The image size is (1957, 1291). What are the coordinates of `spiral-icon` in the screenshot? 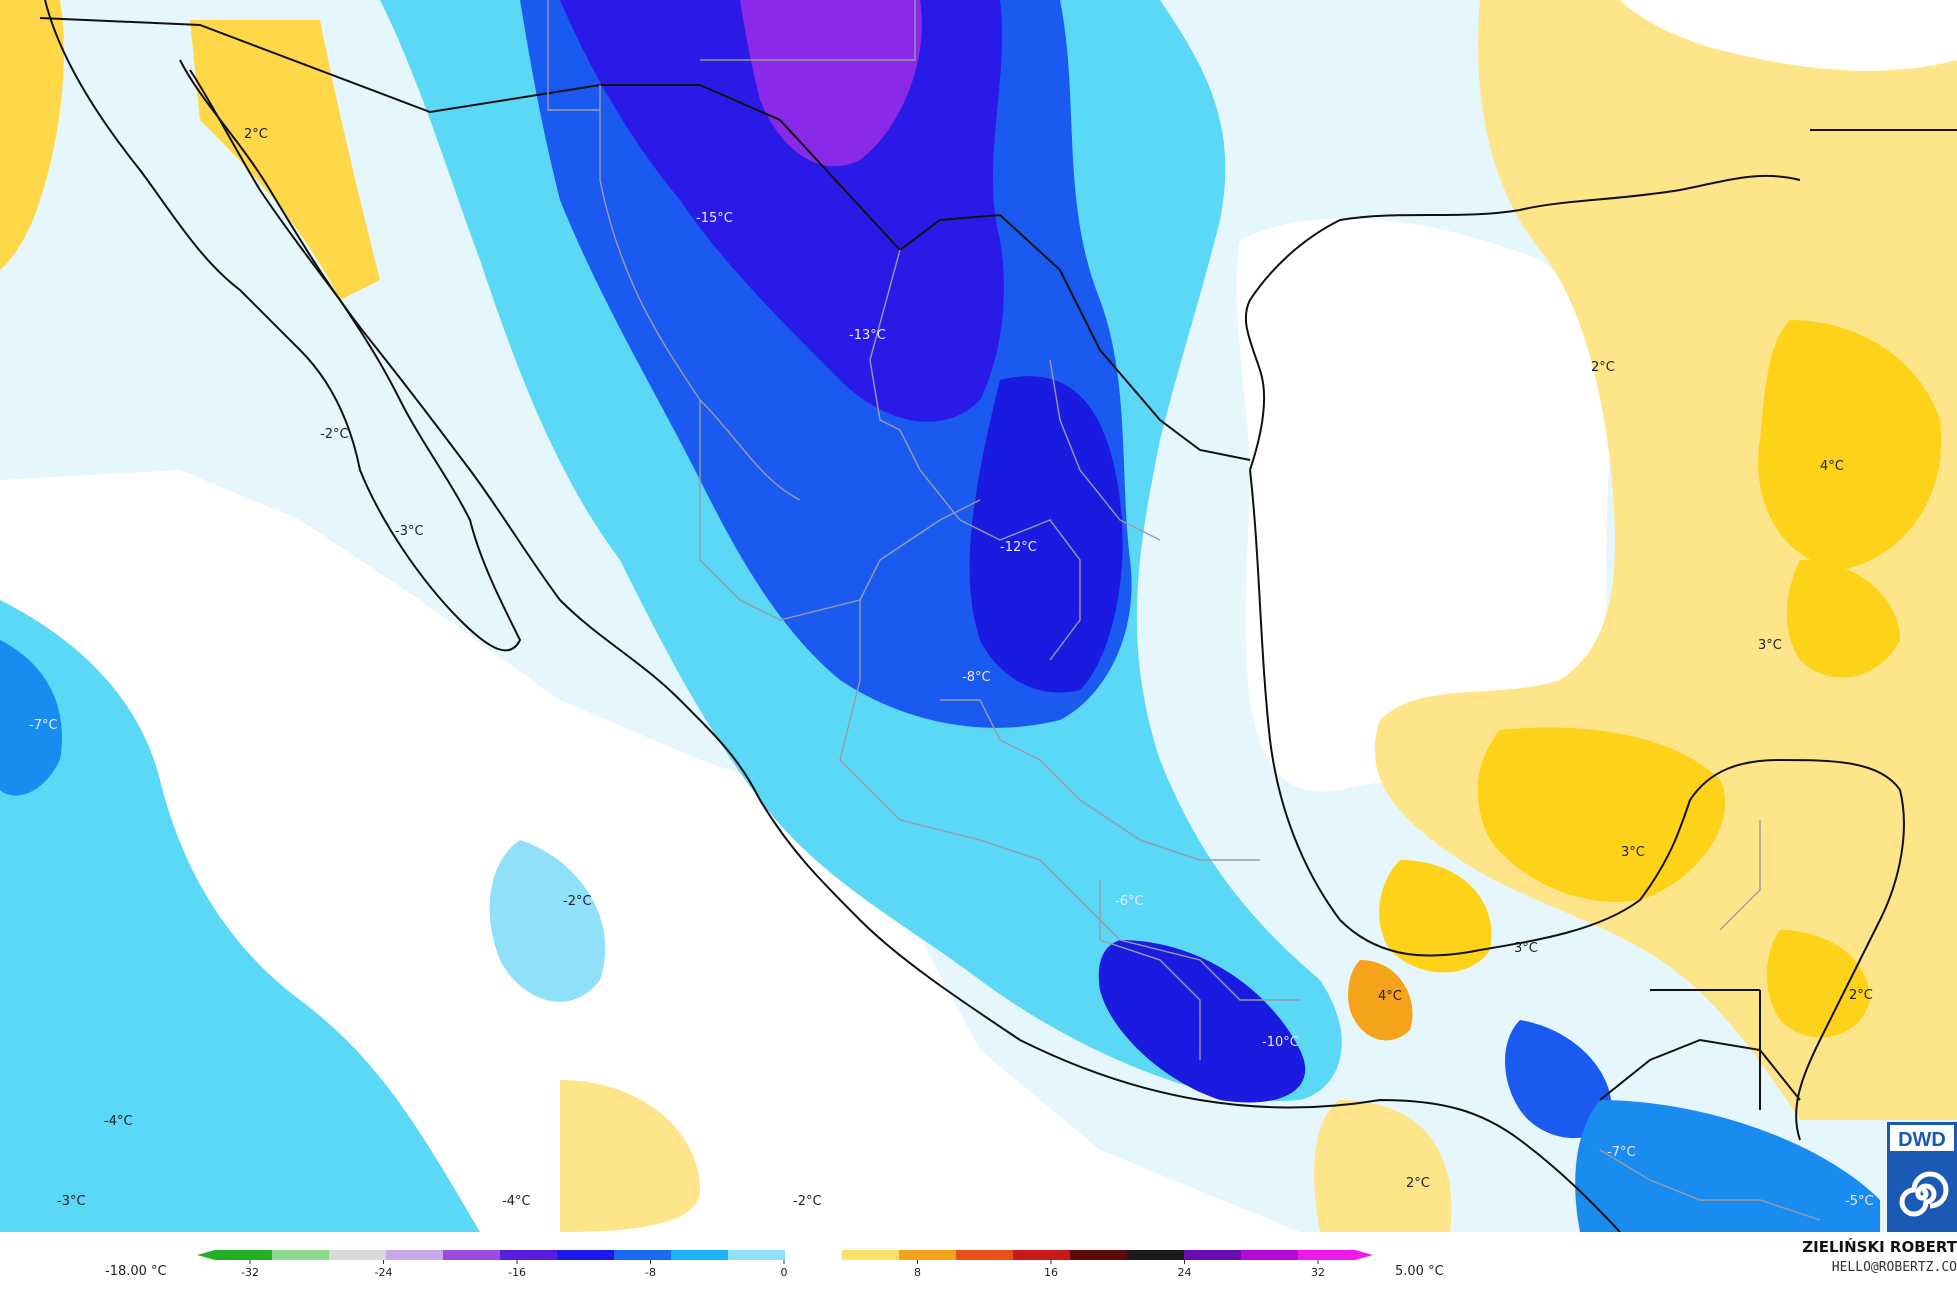 It's located at (1924, 1194).